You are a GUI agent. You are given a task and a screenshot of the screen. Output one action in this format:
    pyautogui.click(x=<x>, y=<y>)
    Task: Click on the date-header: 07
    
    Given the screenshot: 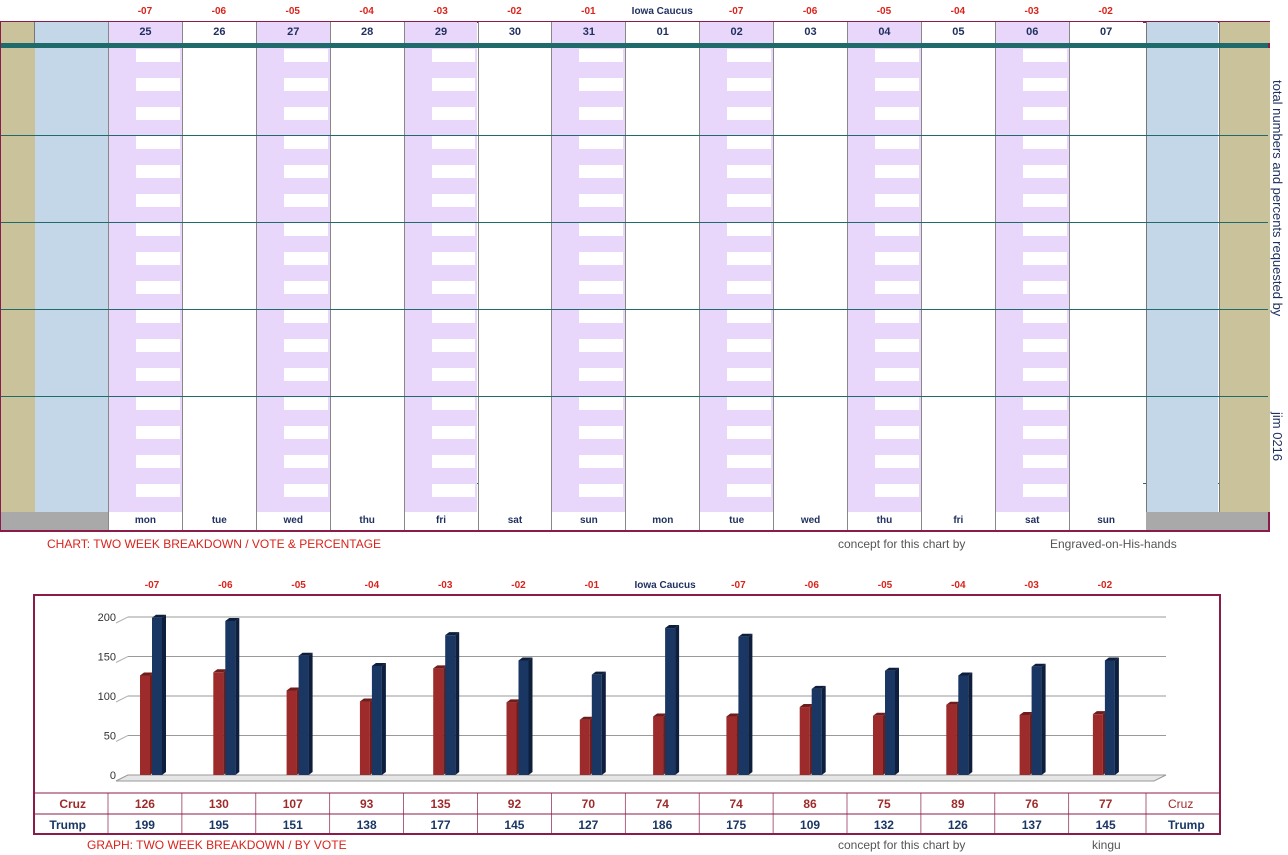 What is the action you would take?
    pyautogui.click(x=1105, y=32)
    